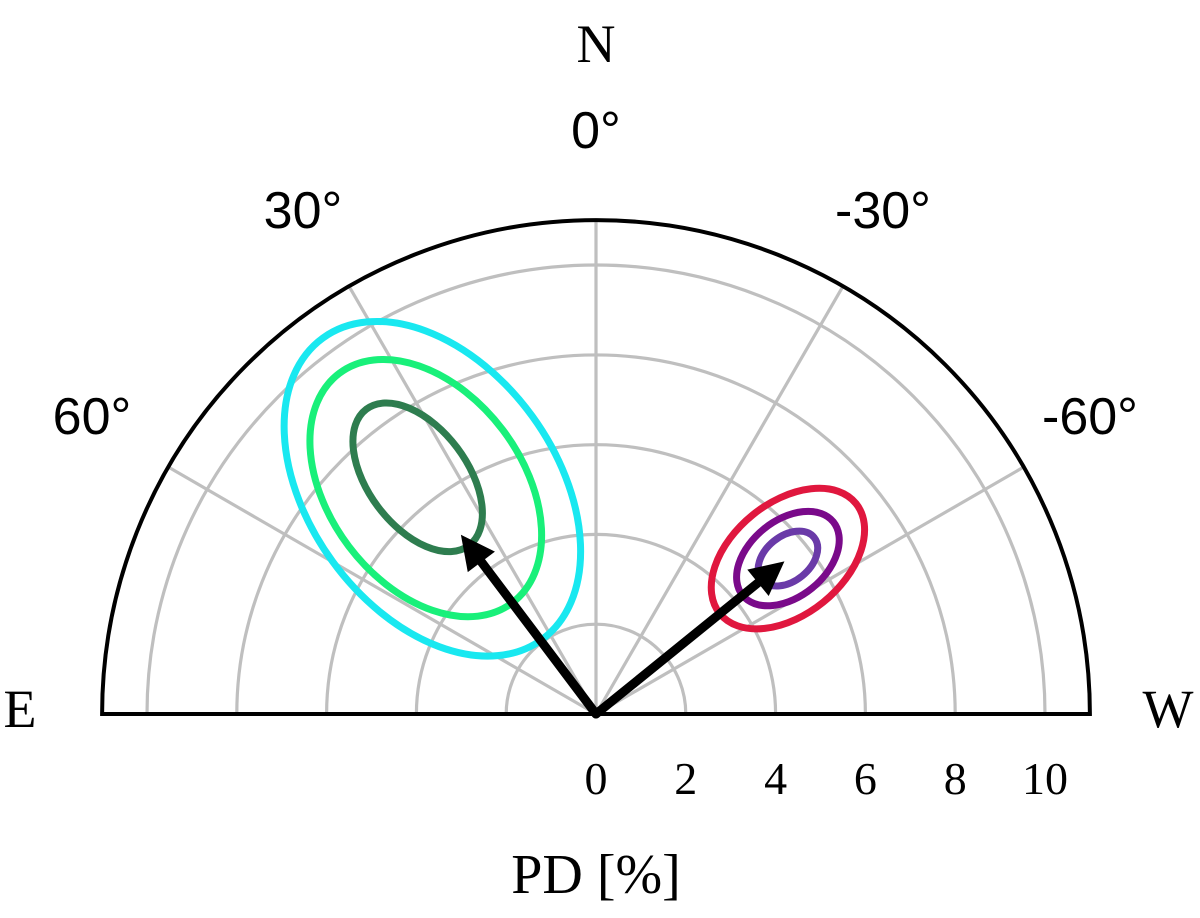  I want to click on x-axis-label: PD [%], so click(596, 875).